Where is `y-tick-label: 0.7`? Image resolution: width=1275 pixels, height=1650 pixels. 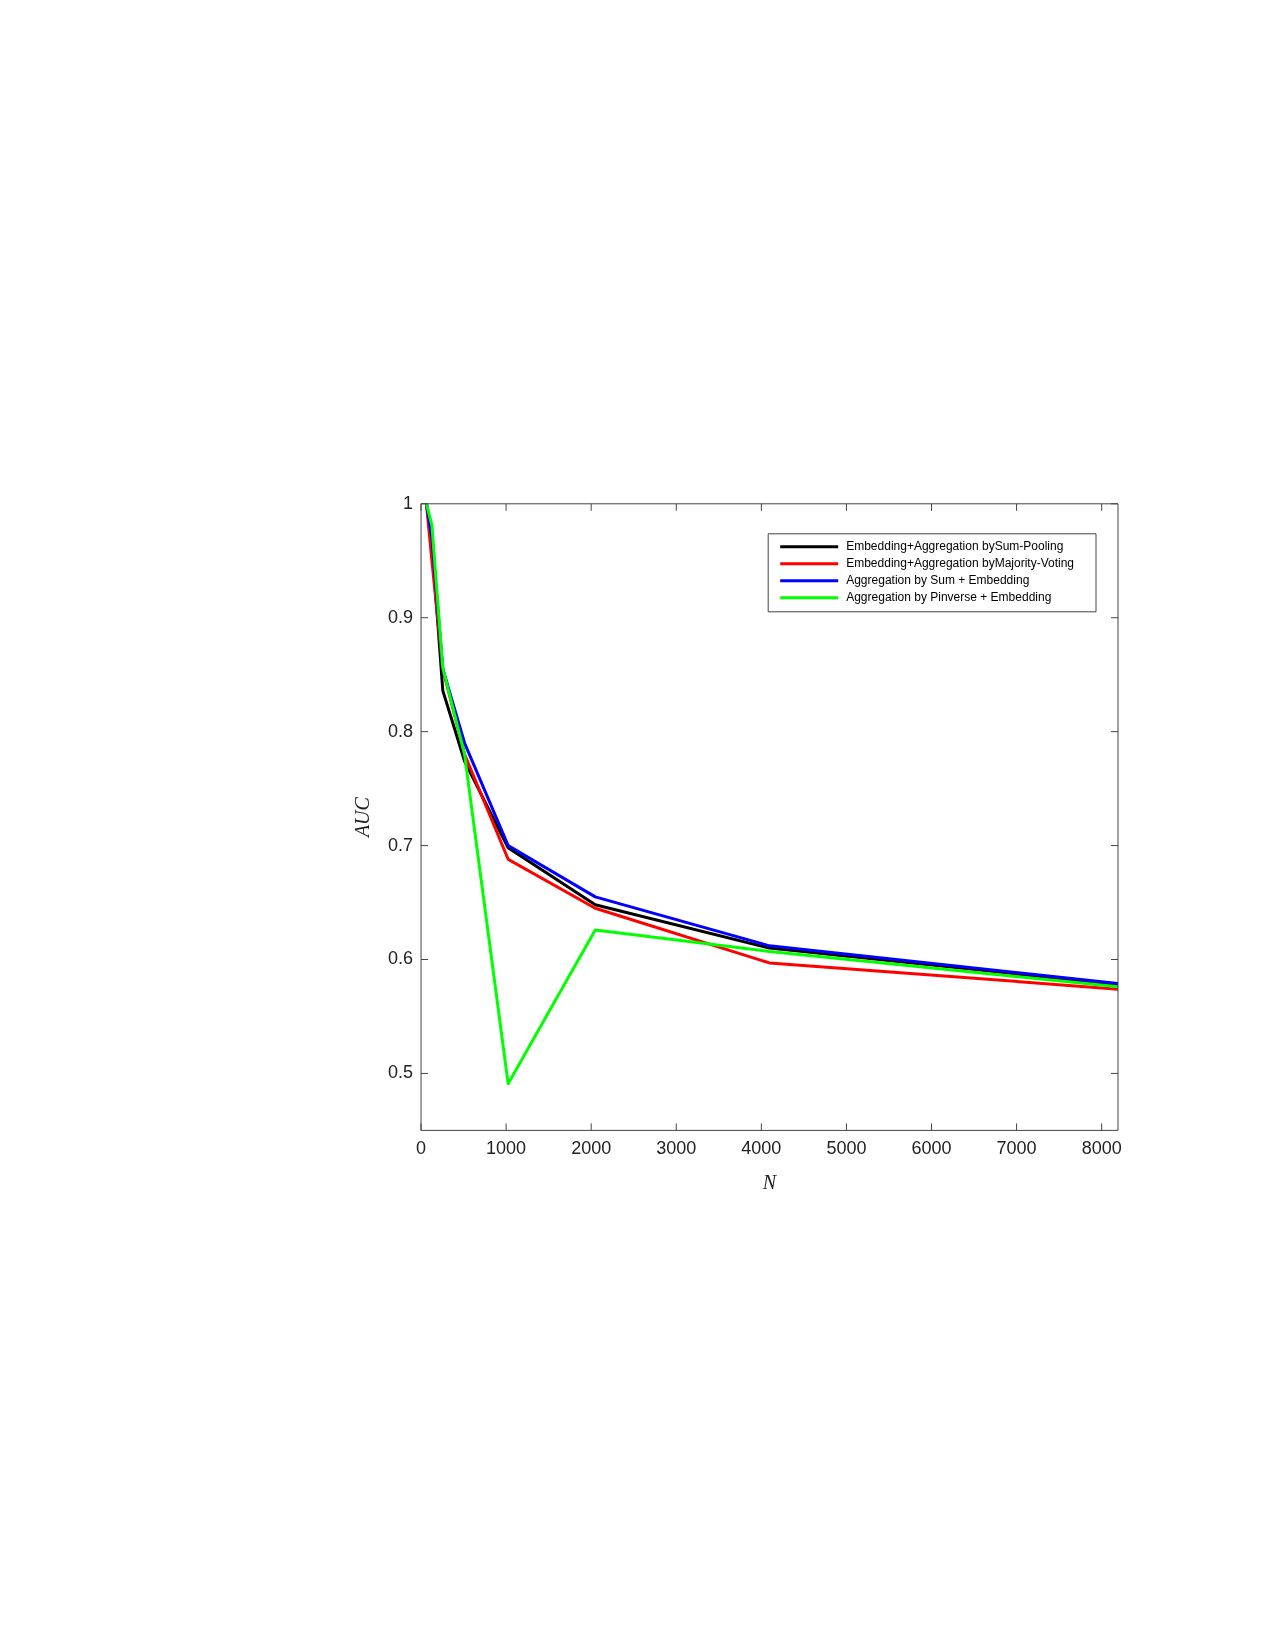 y-tick-label: 0.7 is located at coordinates (400, 844).